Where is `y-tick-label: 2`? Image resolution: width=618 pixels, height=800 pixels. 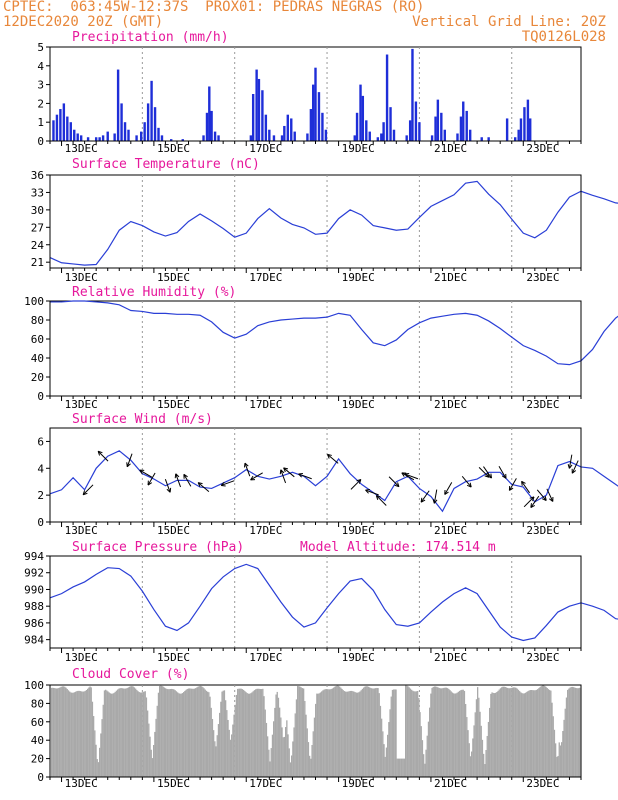
y-tick-label: 2 is located at coordinates (40, 495).